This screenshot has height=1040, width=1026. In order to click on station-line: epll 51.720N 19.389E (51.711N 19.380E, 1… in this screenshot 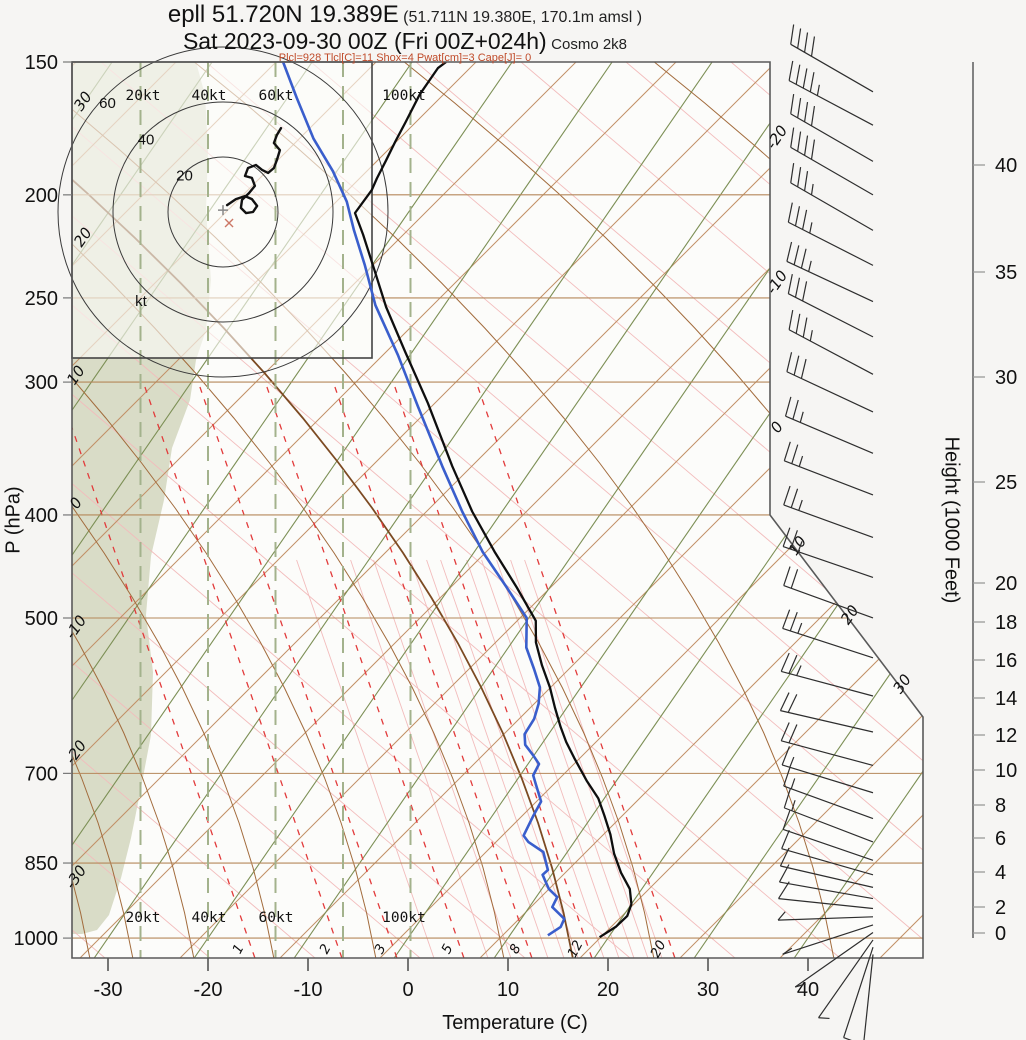, I will do `click(405, 16)`.